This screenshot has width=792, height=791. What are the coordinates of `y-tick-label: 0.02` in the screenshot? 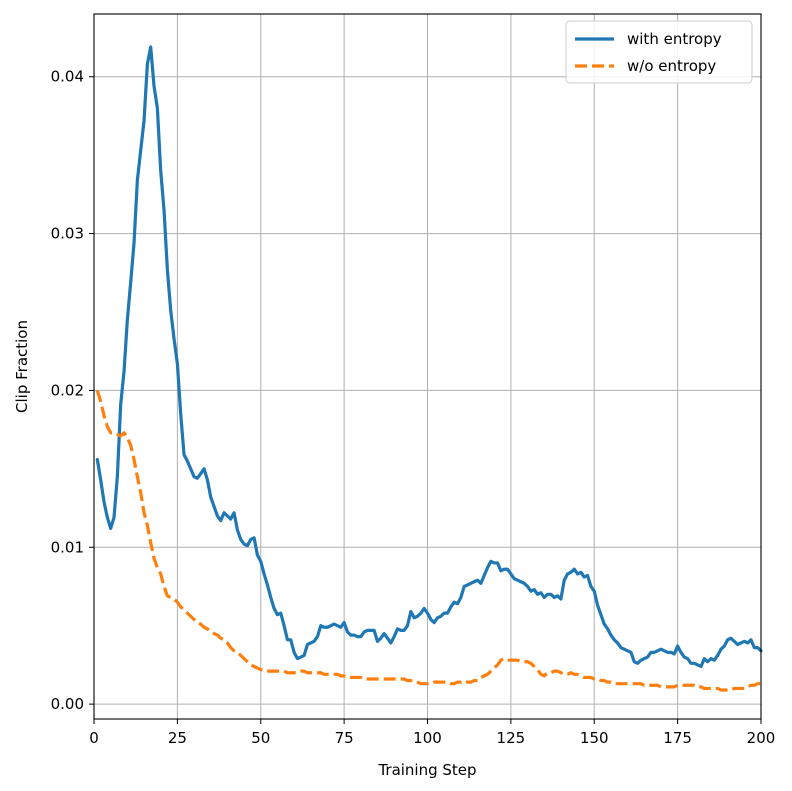 It's located at (67, 390).